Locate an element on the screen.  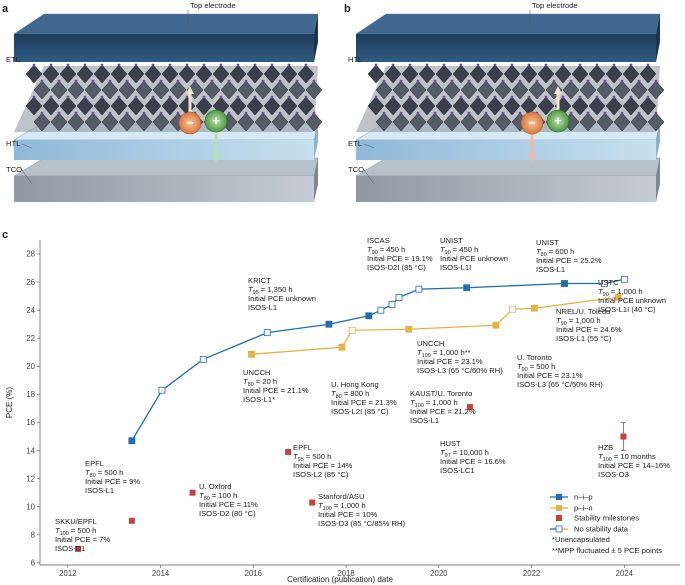
annotation-line: Initial PCE unknown is located at coordinates (474, 258).